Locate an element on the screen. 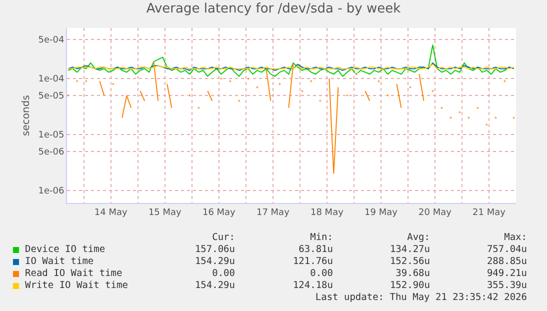 This screenshot has height=311, width=547. text: 63.81u is located at coordinates (315, 250).